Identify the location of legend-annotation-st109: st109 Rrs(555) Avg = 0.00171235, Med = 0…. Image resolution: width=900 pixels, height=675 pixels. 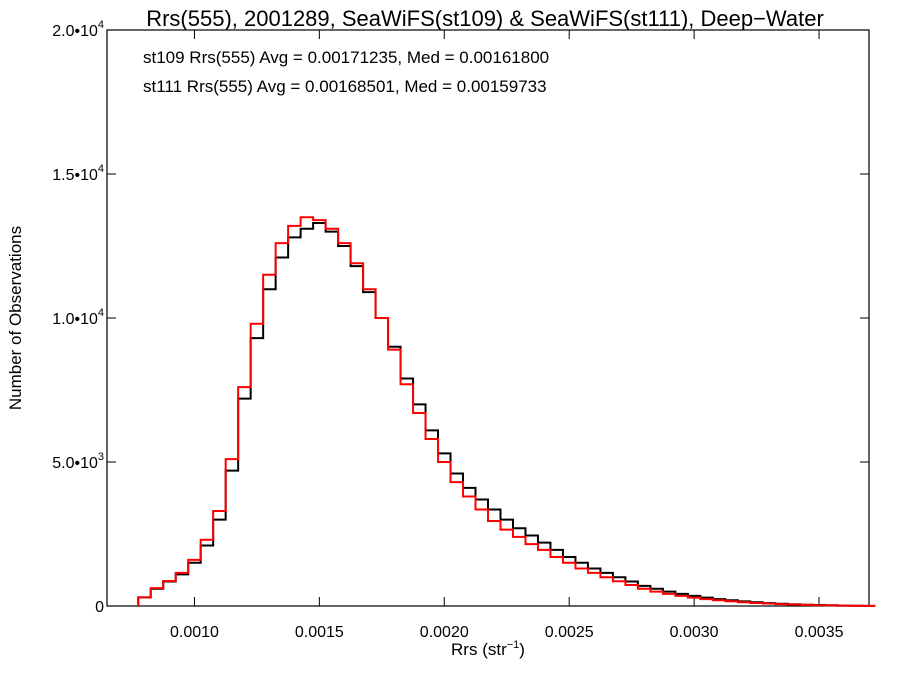
(346, 57).